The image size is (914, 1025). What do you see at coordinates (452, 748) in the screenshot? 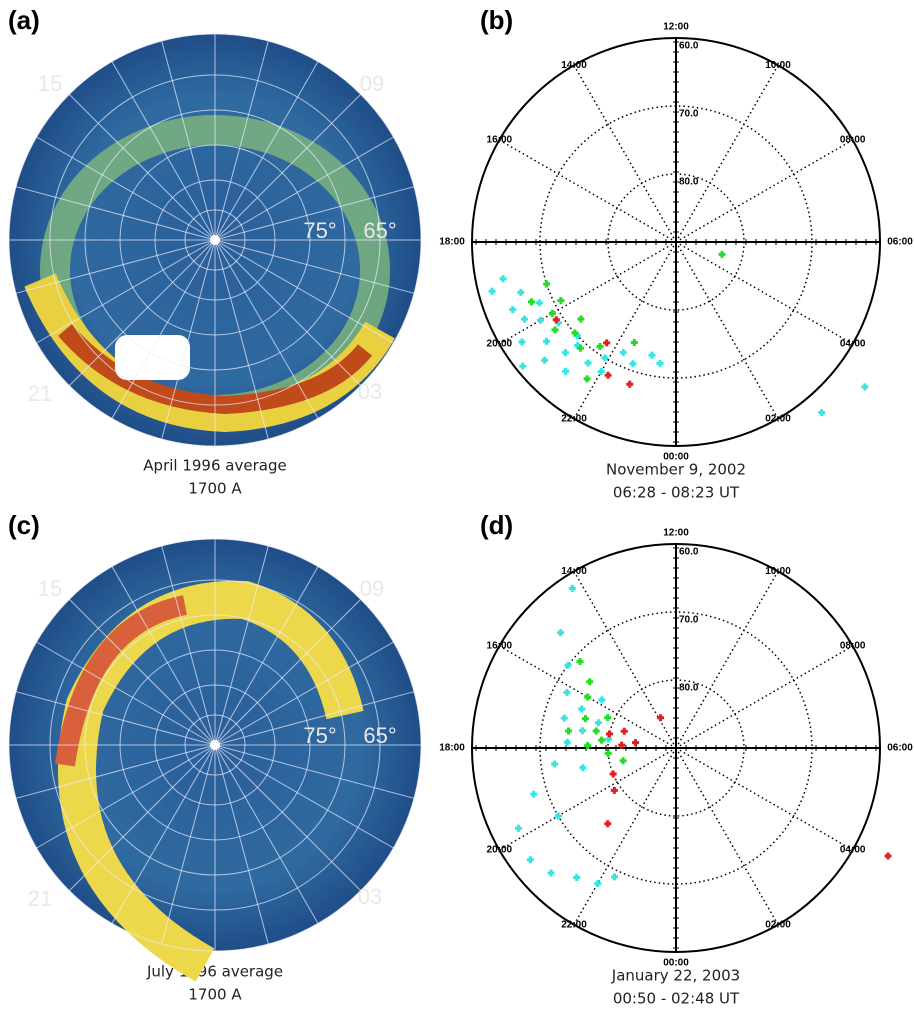
I see `hour-label: 18:00` at bounding box center [452, 748].